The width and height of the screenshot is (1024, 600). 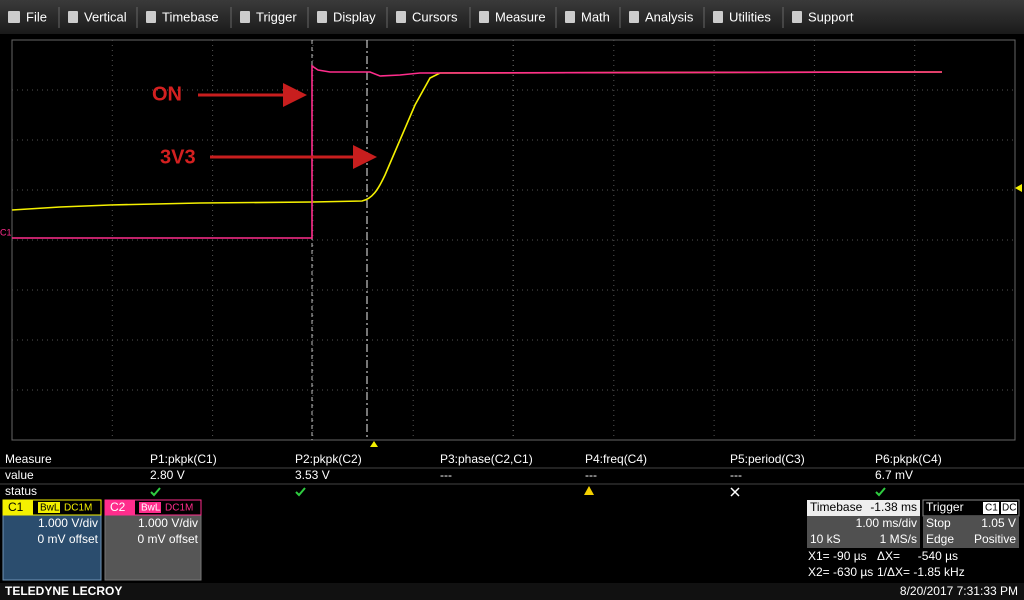 I want to click on status-warning, so click(x=589, y=490).